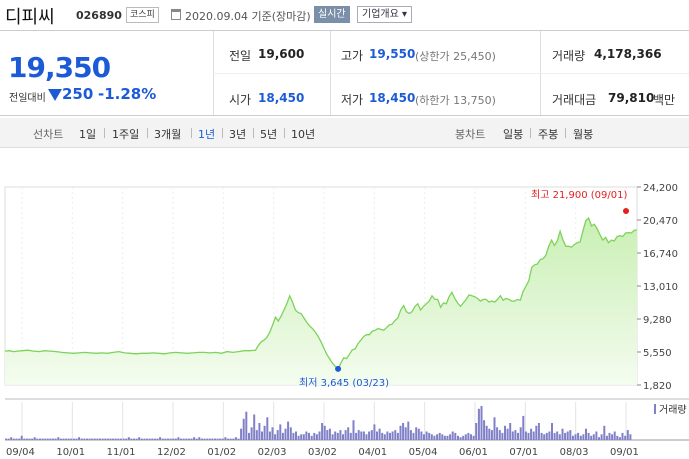 The image size is (689, 459). I want to click on tab-1w: 1주일, so click(126, 134).